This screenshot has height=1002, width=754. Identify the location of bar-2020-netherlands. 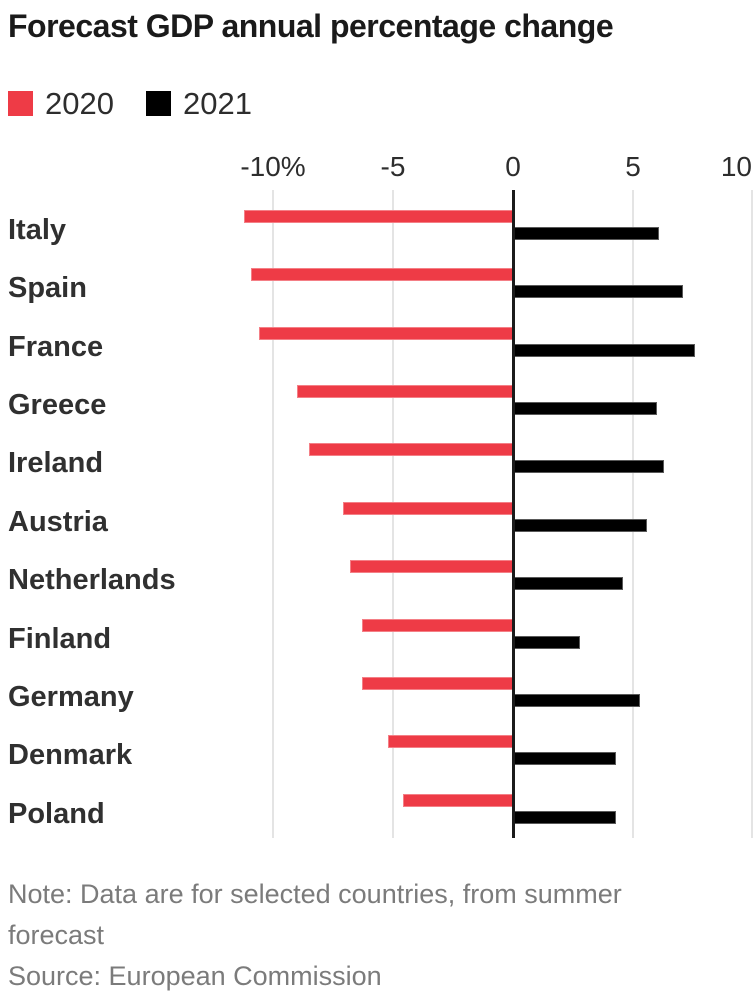
(431, 567).